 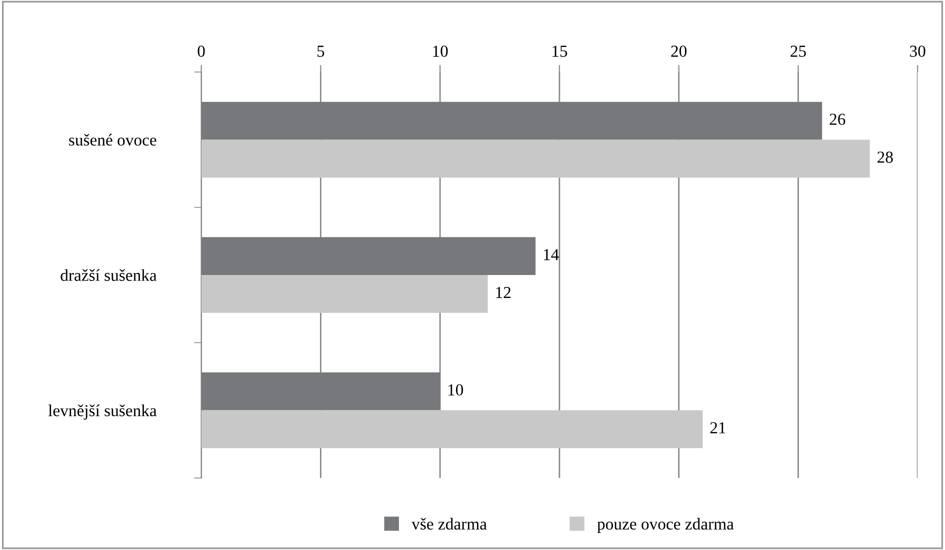 I want to click on legend-label: vše zdarma, so click(x=449, y=524).